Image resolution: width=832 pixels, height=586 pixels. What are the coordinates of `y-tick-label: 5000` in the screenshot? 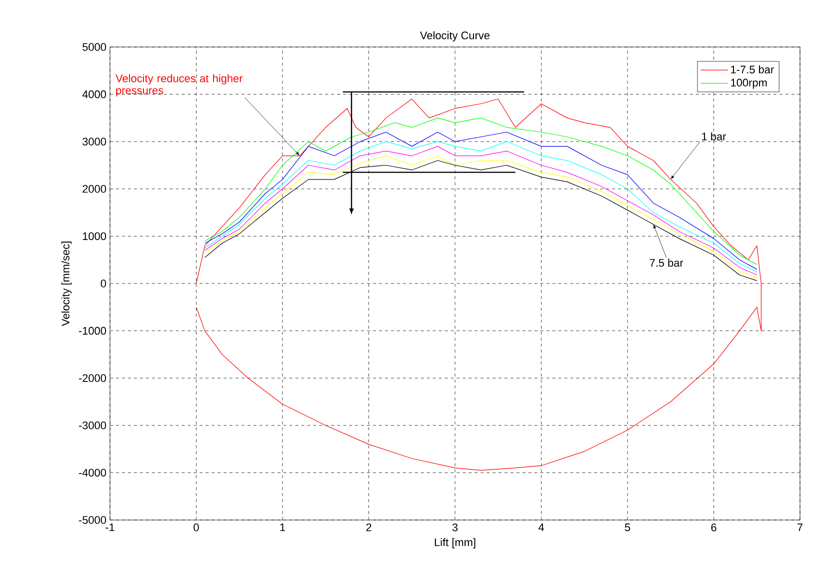 It's located at (94, 47).